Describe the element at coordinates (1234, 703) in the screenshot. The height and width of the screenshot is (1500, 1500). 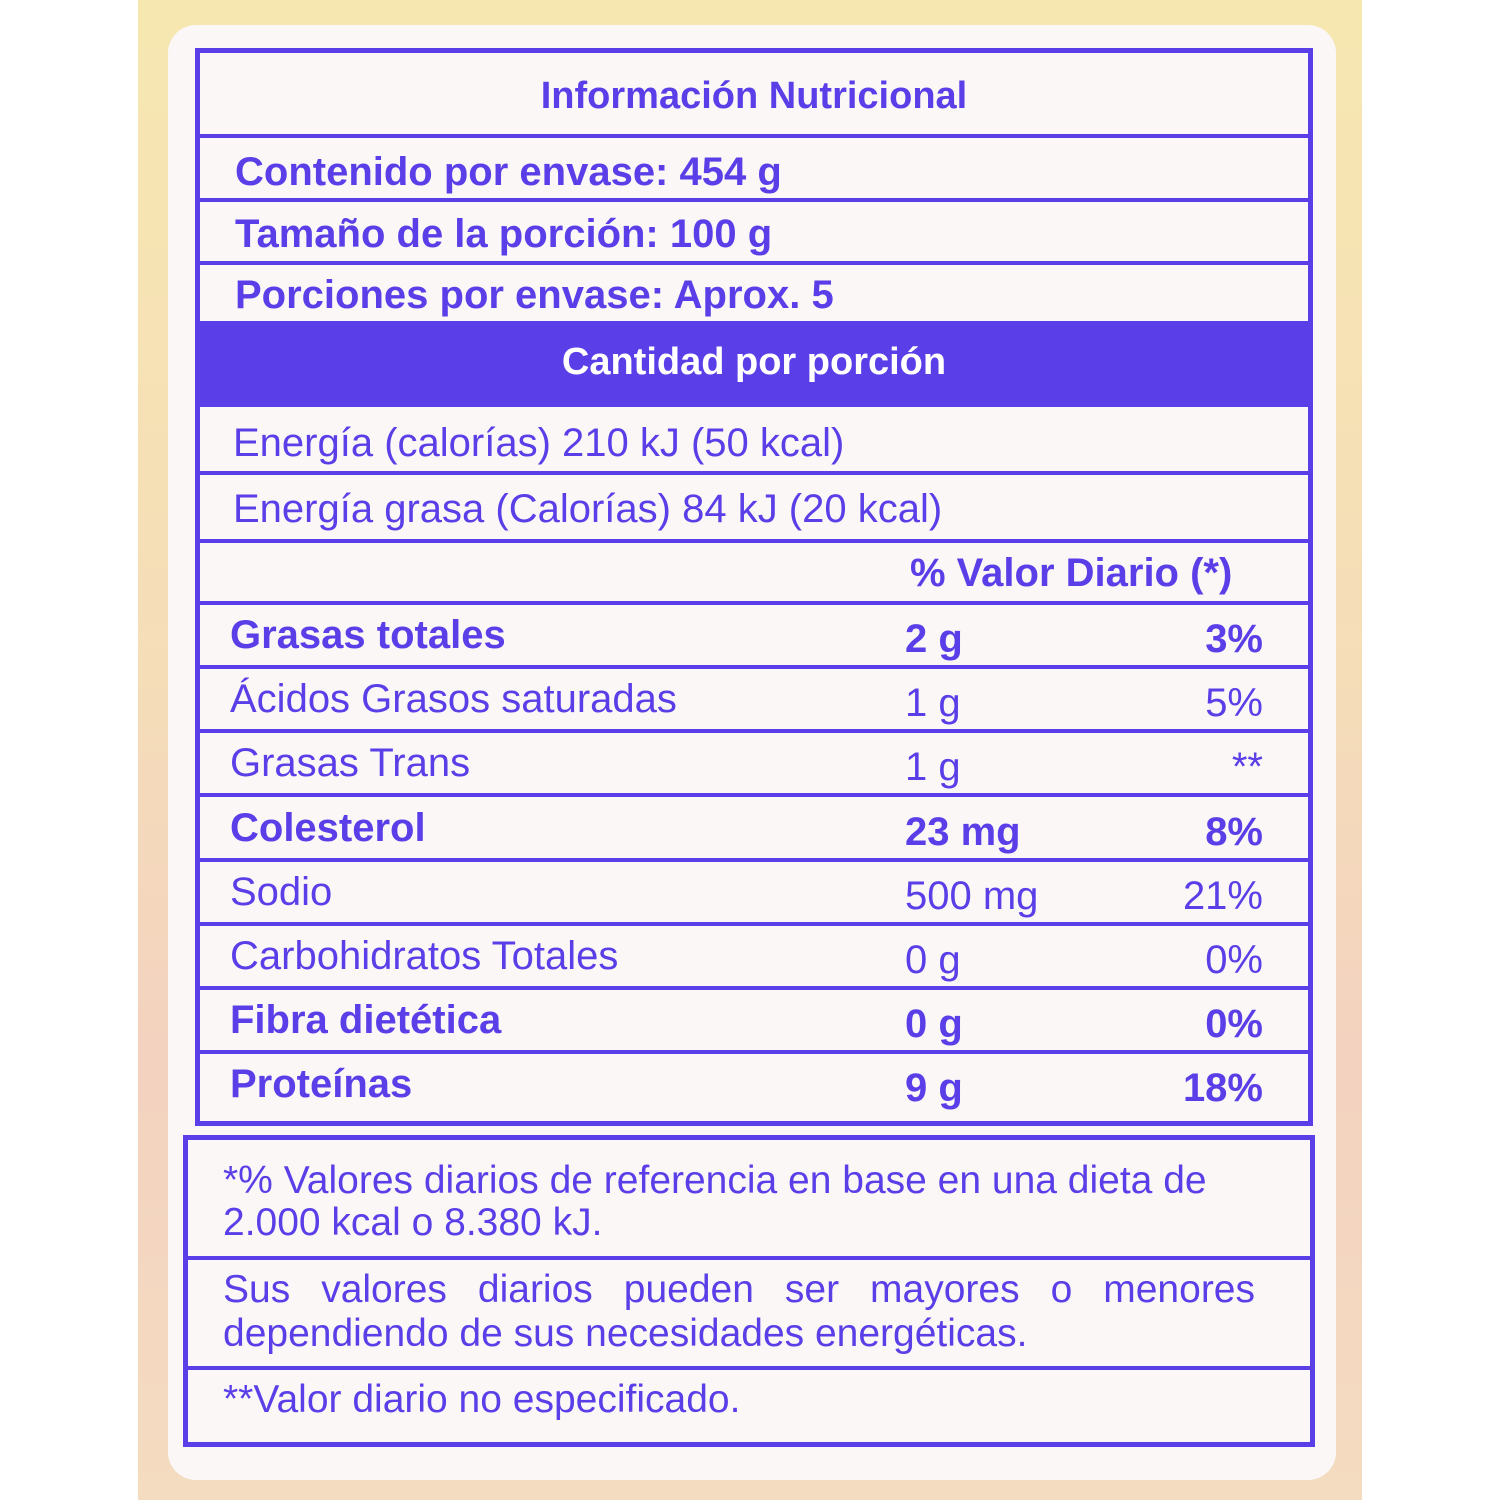
I see `nutrient-daily-value: 5%` at that location.